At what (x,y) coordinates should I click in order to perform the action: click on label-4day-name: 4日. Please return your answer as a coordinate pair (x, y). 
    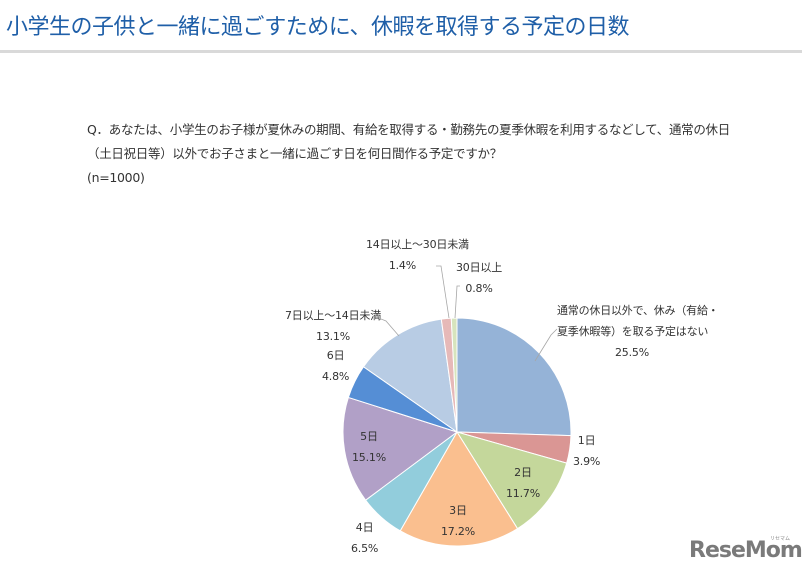
    Looking at the image, I should click on (364, 527).